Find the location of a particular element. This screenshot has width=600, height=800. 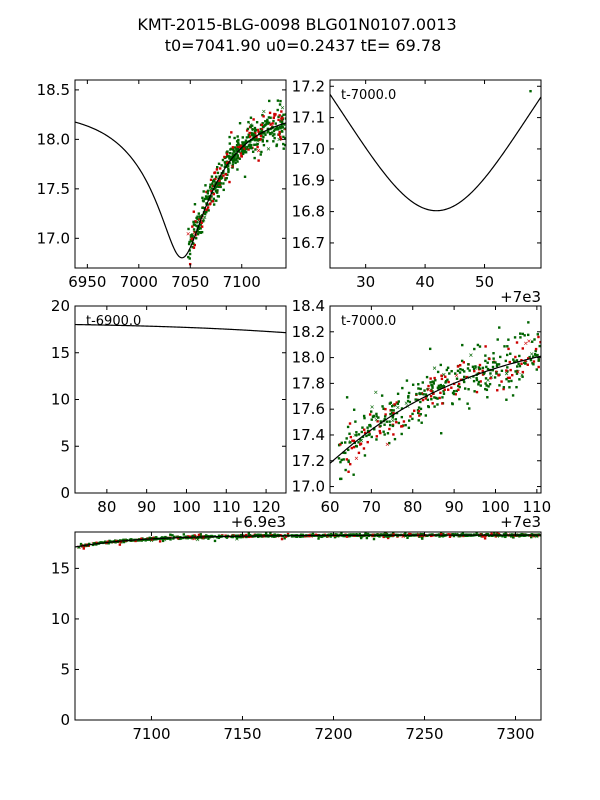

model-curve-baseline is located at coordinates (180, 328).